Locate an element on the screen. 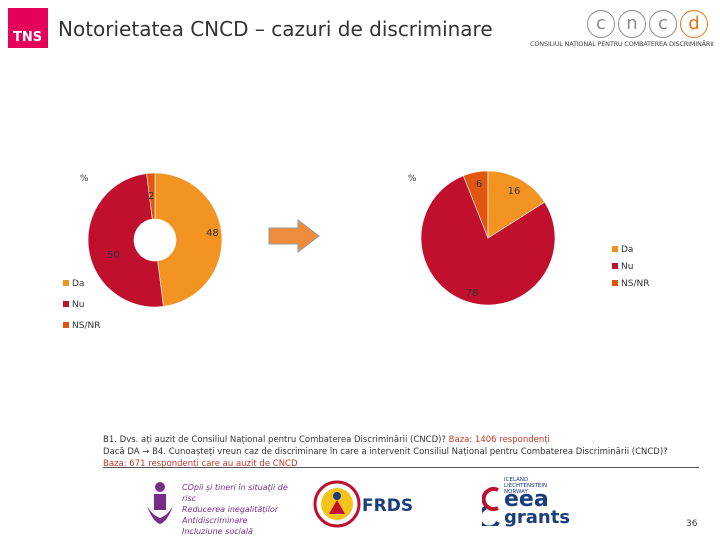  question-1-base: Baza: 1406 respondenți is located at coordinates (499, 440).